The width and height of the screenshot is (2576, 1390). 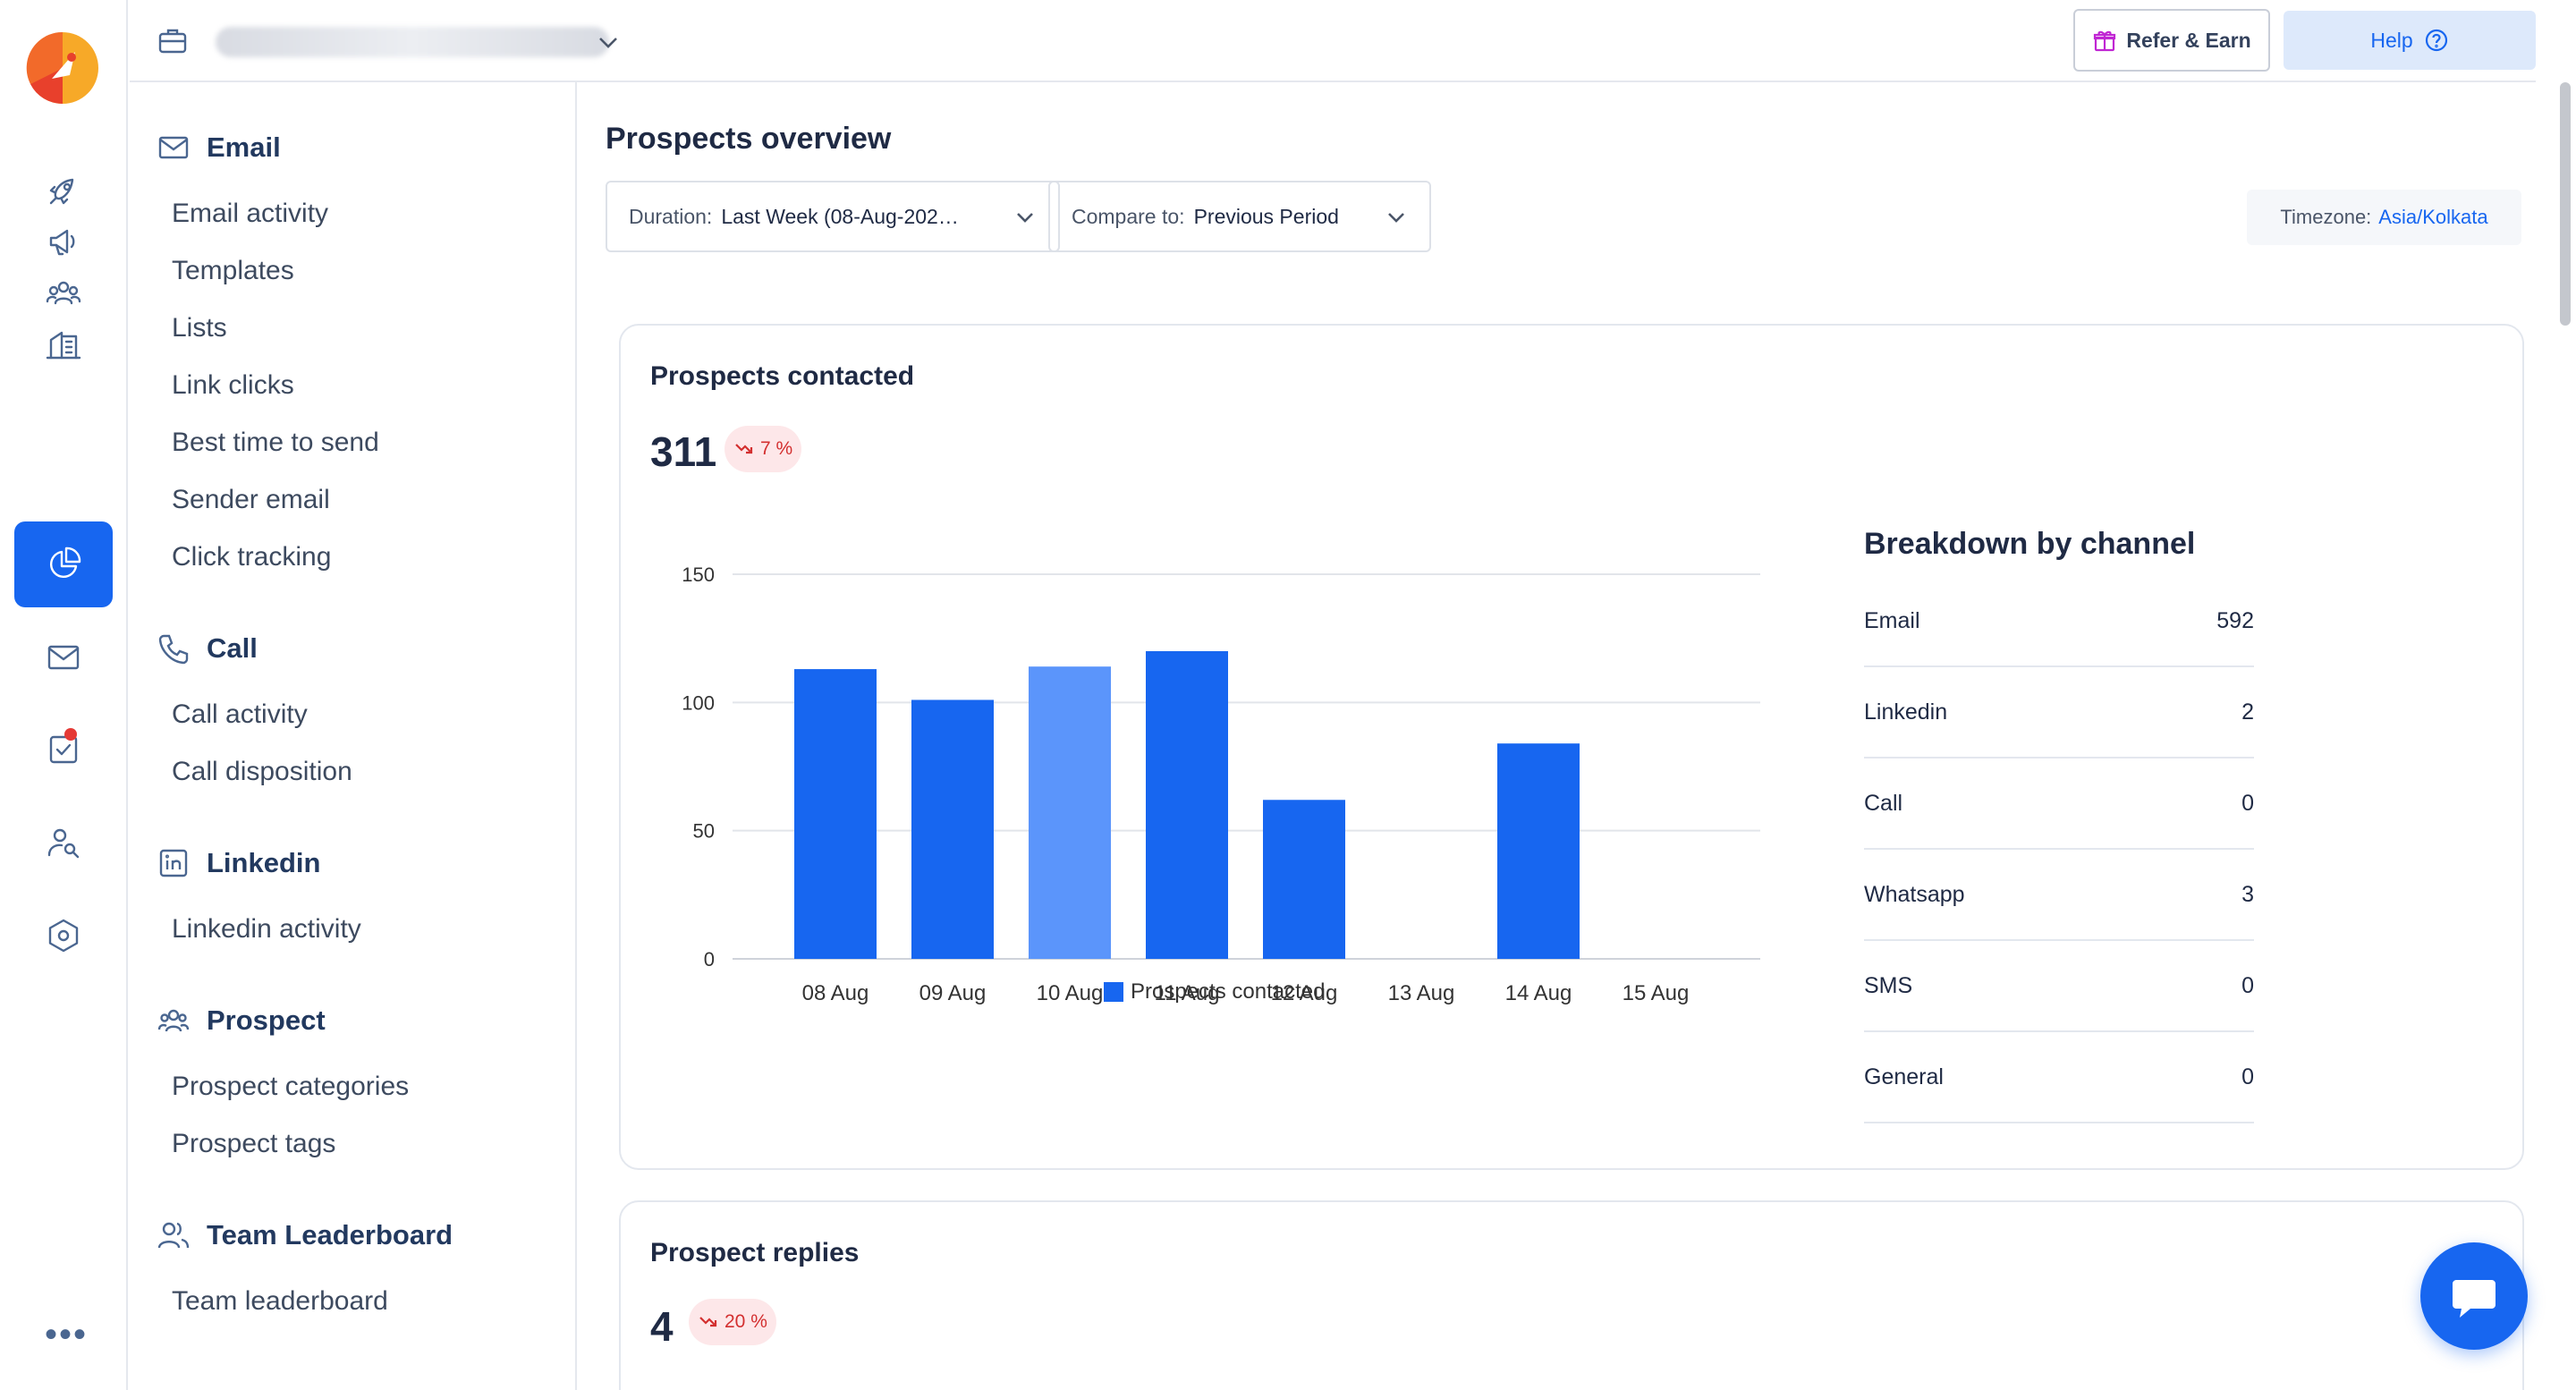 What do you see at coordinates (199, 328) in the screenshot?
I see `sidebar-item-lists: Lists` at bounding box center [199, 328].